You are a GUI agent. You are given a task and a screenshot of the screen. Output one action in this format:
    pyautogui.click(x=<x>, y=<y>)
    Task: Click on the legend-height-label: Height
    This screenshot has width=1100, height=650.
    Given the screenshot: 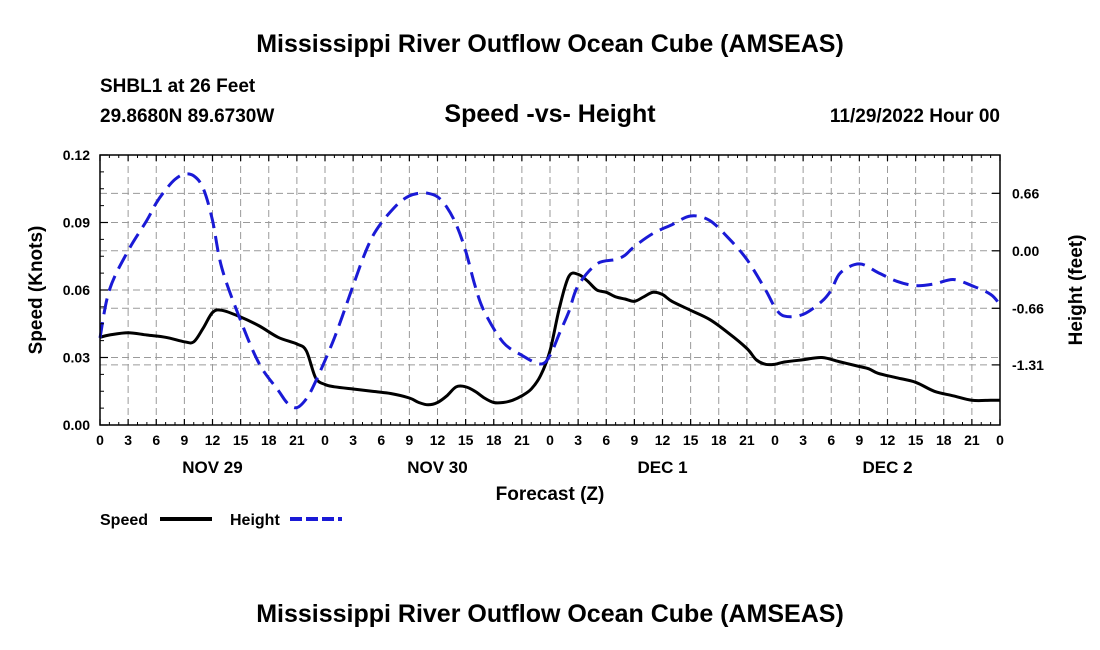 What is the action you would take?
    pyautogui.click(x=255, y=520)
    